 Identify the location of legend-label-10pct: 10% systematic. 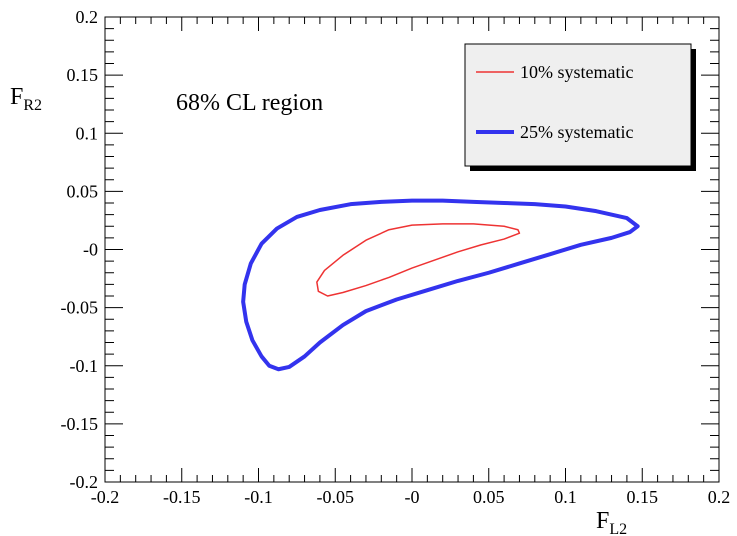
(576, 72).